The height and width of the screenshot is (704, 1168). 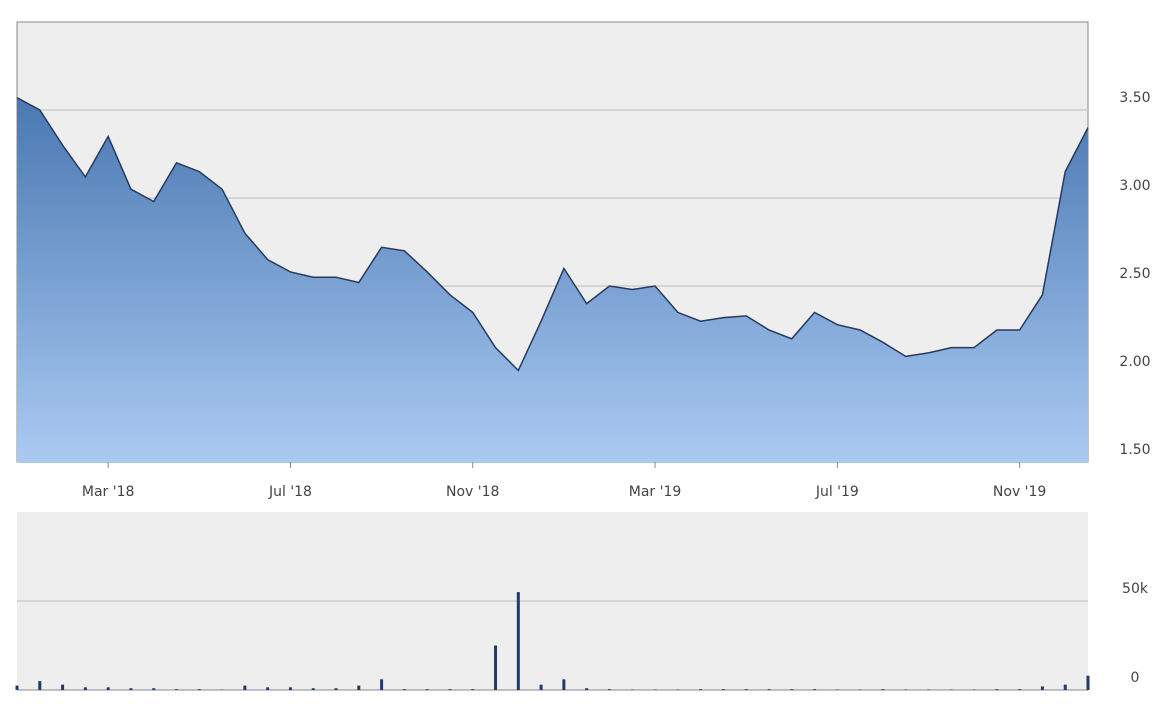 I want to click on x-tick-label: Nov '18, so click(x=472, y=492).